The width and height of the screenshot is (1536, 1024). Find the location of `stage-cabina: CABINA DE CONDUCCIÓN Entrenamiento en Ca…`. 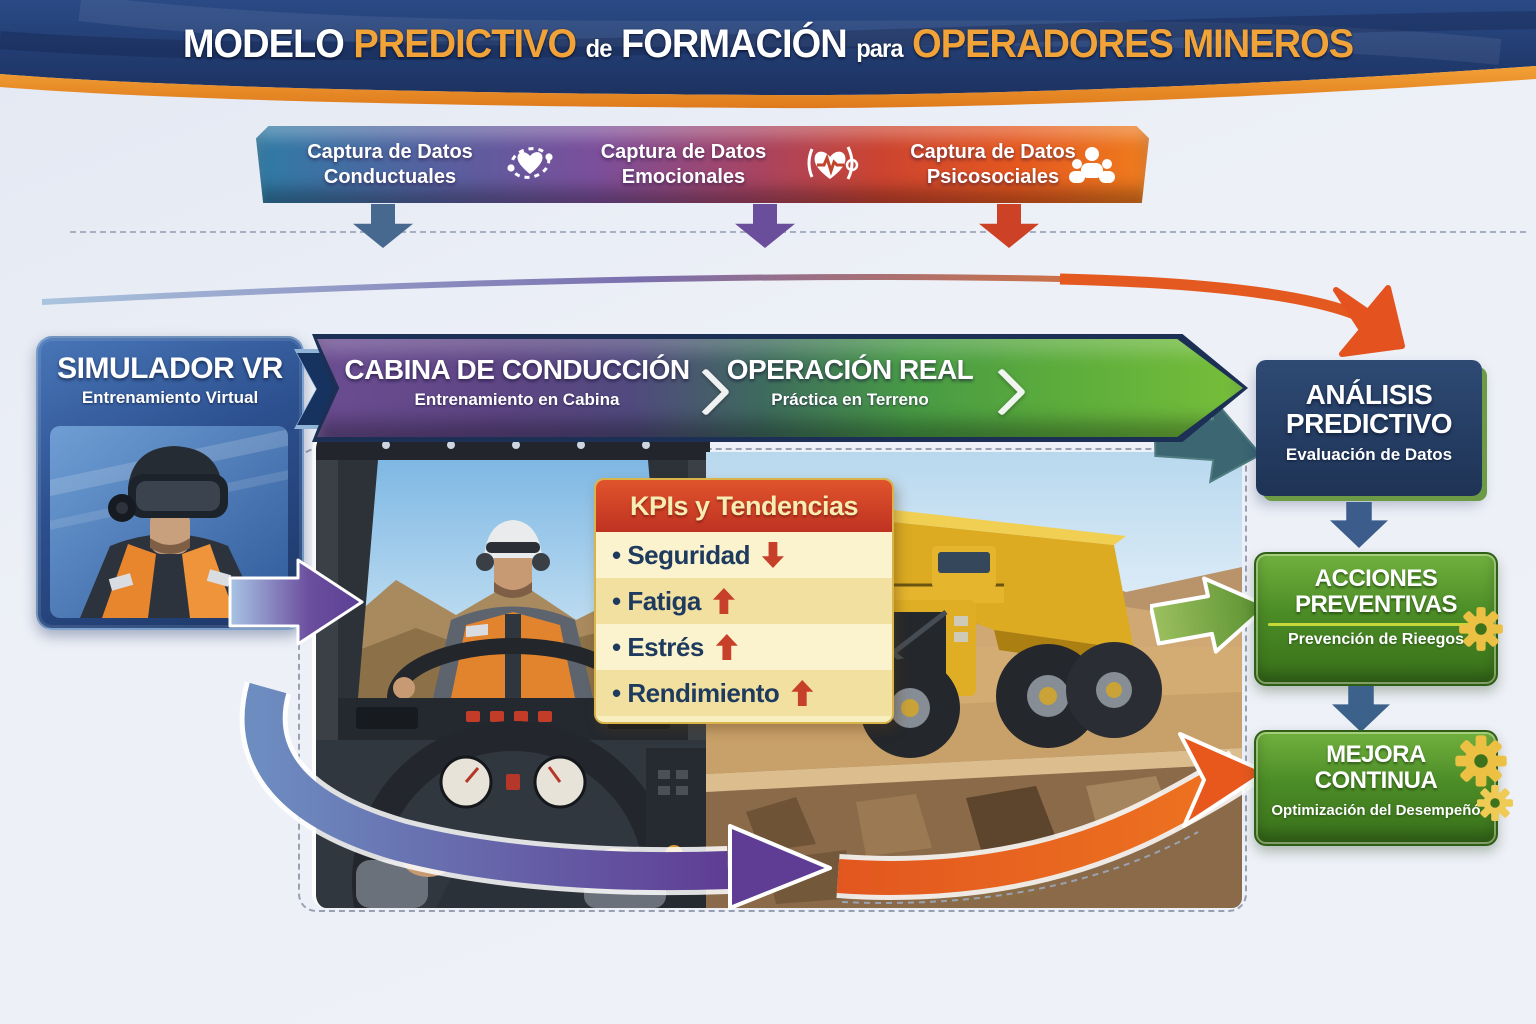

stage-cabina: CABINA DE CONDUCCIÓN Entrenamiento en Ca… is located at coordinates (517, 382).